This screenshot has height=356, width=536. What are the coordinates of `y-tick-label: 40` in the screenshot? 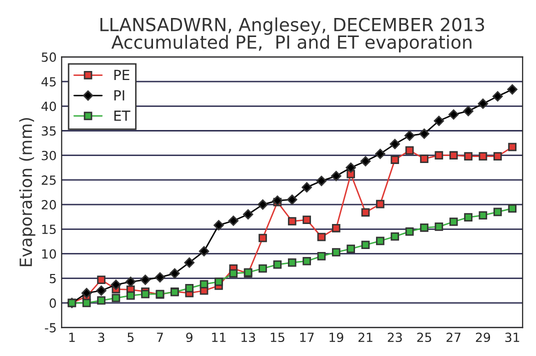 It's located at (48, 107).